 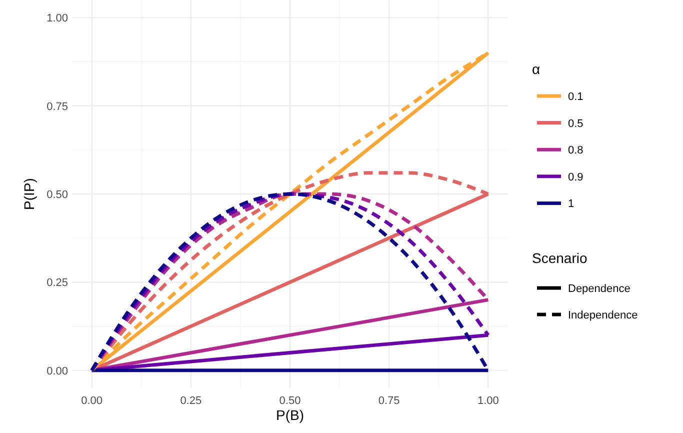 What do you see at coordinates (92, 401) in the screenshot?
I see `x-tick-label: 0.00` at bounding box center [92, 401].